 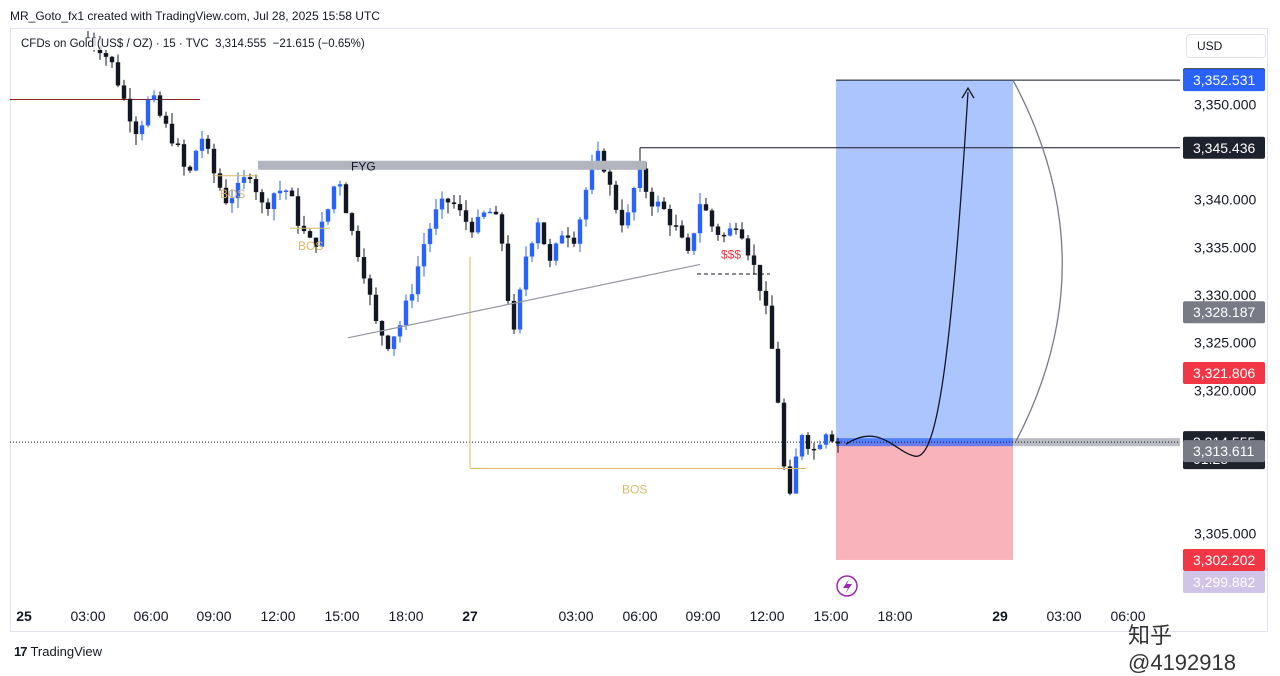 What do you see at coordinates (1182, 649) in the screenshot?
I see `watermark-text: 知乎 @4192918` at bounding box center [1182, 649].